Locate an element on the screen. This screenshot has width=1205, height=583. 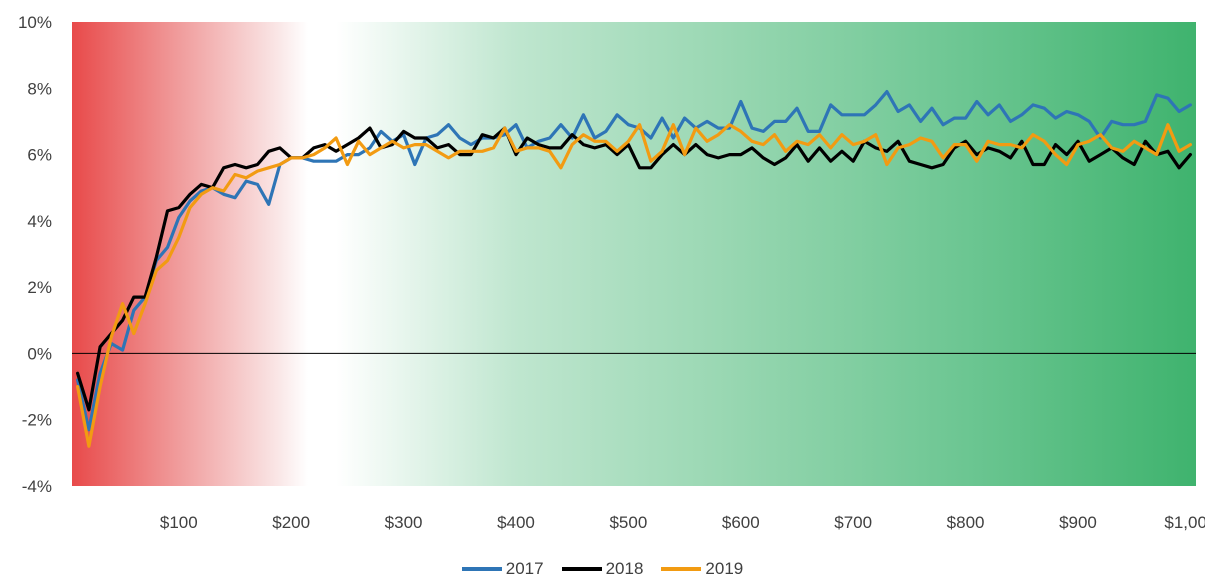
legend: 2017 2018 2019 is located at coordinates (602, 569).